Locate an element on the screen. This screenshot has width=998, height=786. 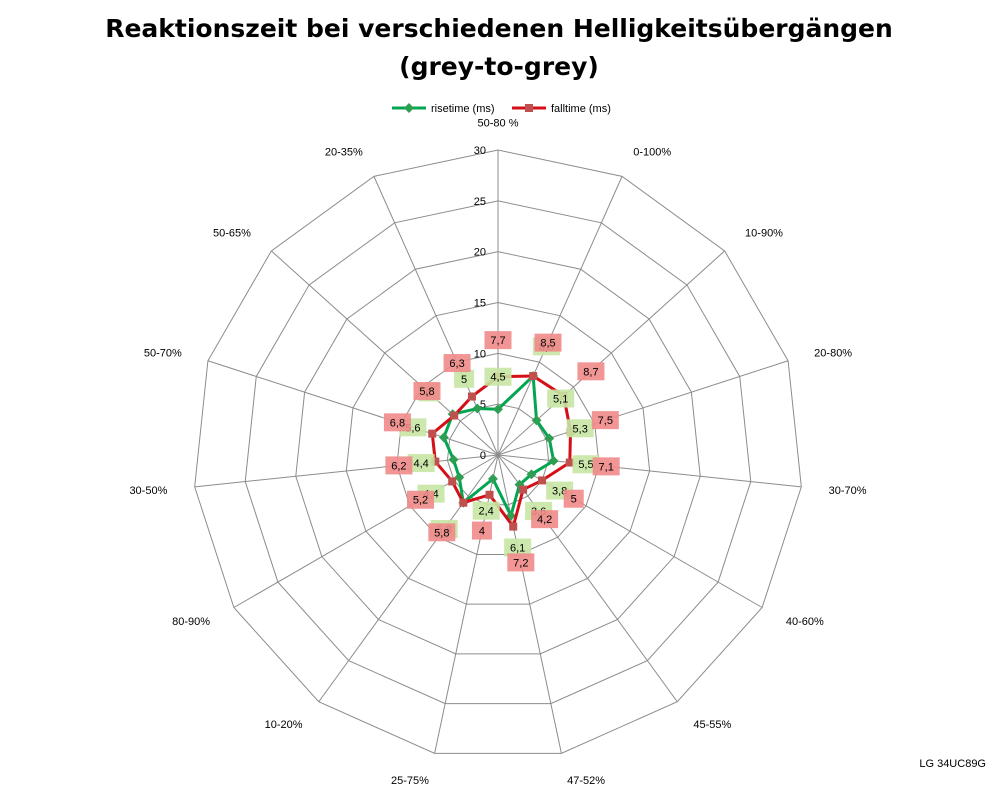
risetime-data-label: 3,8 is located at coordinates (559, 492).